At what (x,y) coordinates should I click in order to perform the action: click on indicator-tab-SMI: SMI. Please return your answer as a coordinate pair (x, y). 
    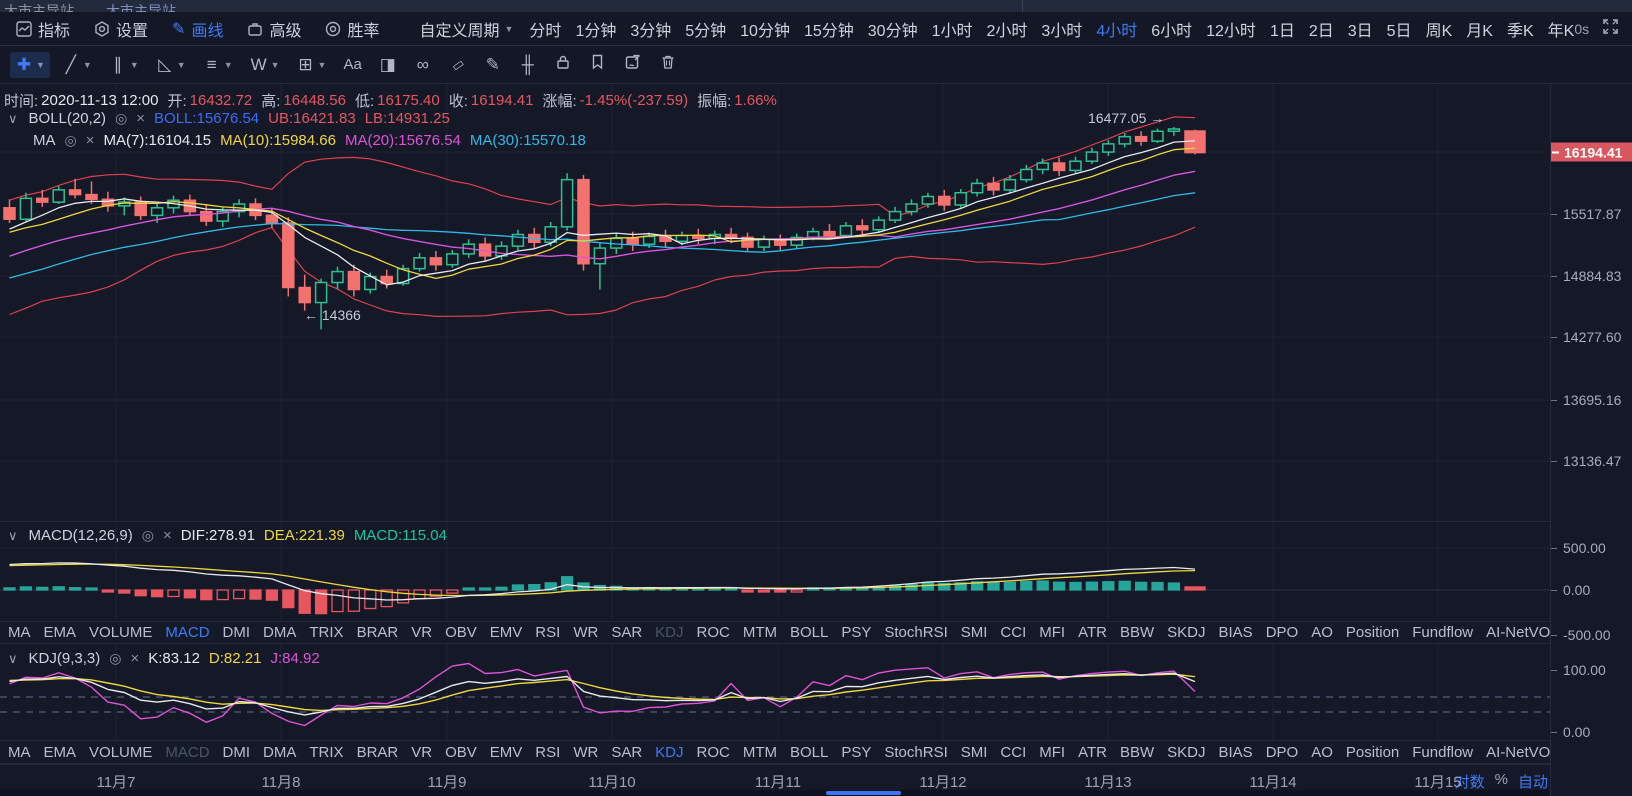
    Looking at the image, I should click on (974, 632).